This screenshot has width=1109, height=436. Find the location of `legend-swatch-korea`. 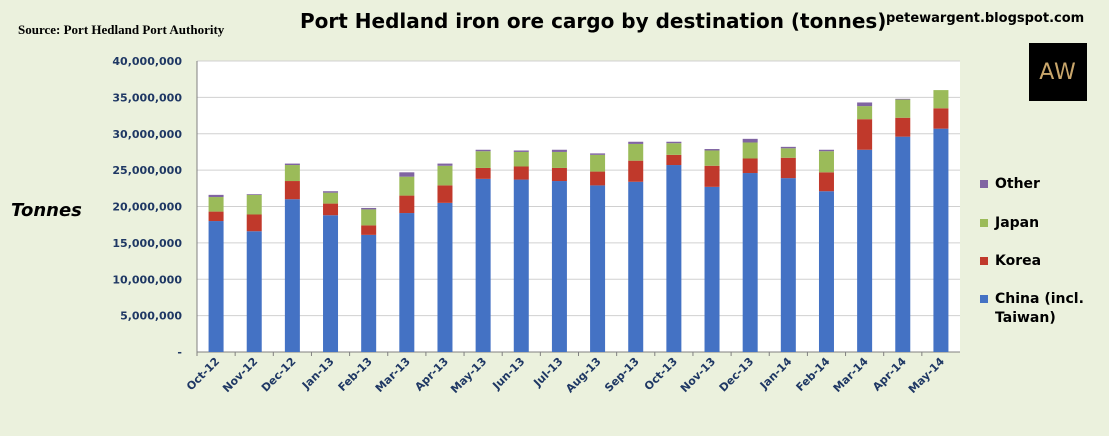

legend-swatch-korea is located at coordinates (984, 261).